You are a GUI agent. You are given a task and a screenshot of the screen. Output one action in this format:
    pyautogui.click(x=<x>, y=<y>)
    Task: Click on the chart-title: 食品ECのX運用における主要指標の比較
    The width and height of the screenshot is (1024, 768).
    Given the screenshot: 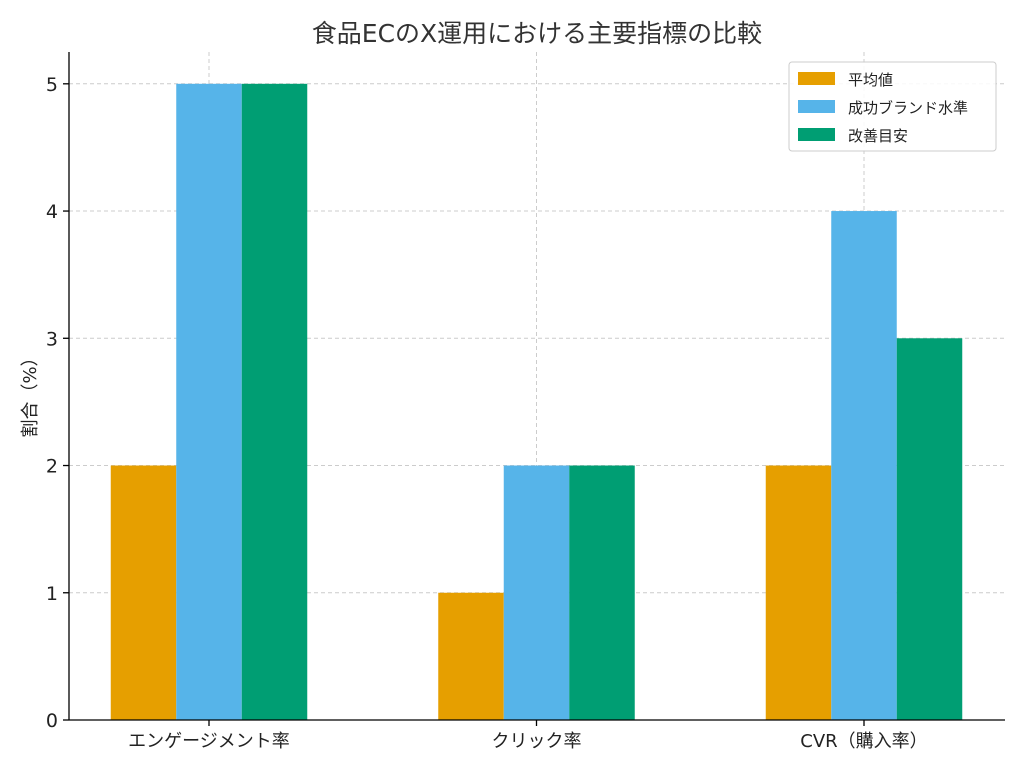 What is the action you would take?
    pyautogui.click(x=537, y=33)
    